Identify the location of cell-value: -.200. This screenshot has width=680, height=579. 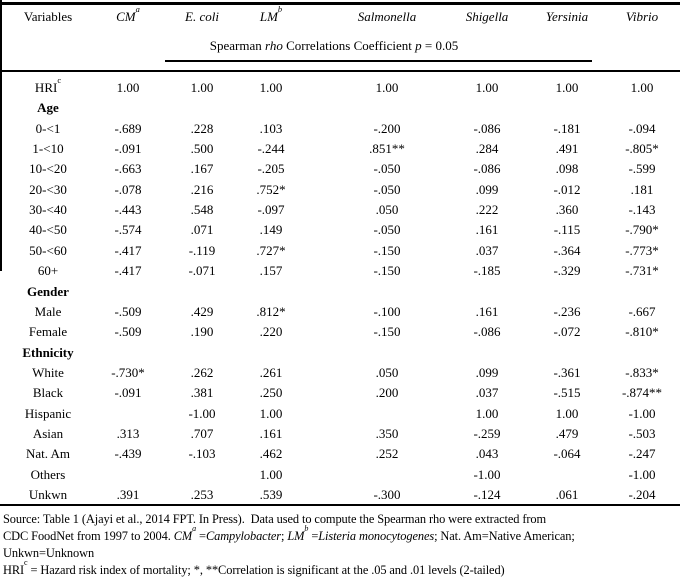
(387, 128).